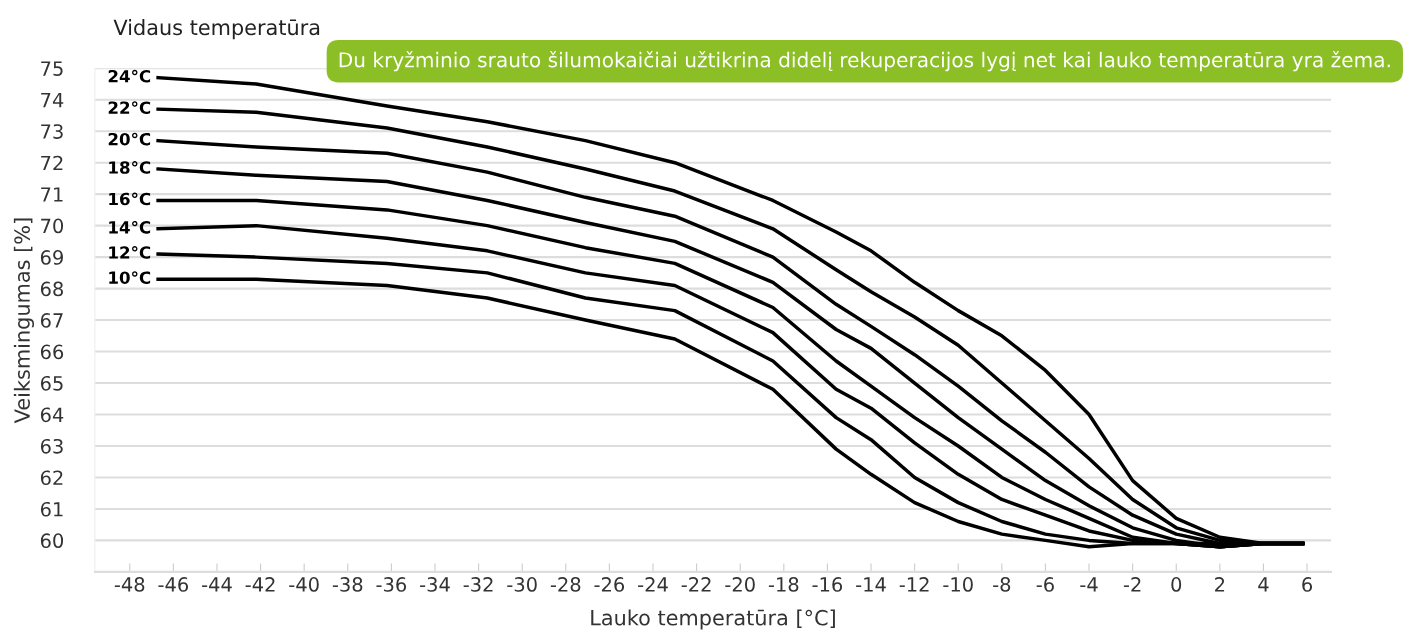 This screenshot has width=1416, height=644. I want to click on y-tick-label: 70, so click(52, 226).